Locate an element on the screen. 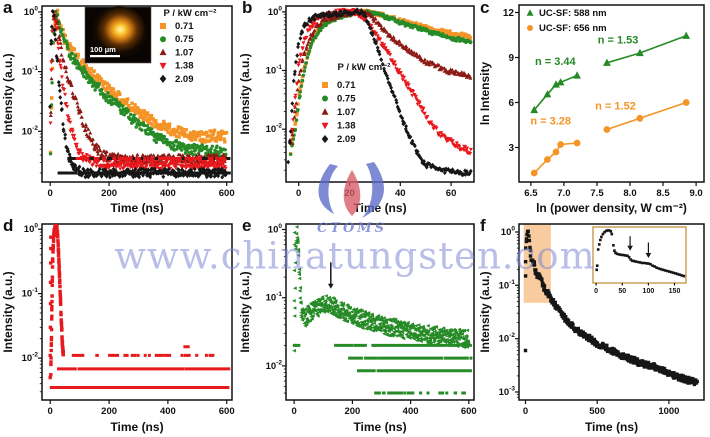  panel-letter-c: c is located at coordinates (485, 8).